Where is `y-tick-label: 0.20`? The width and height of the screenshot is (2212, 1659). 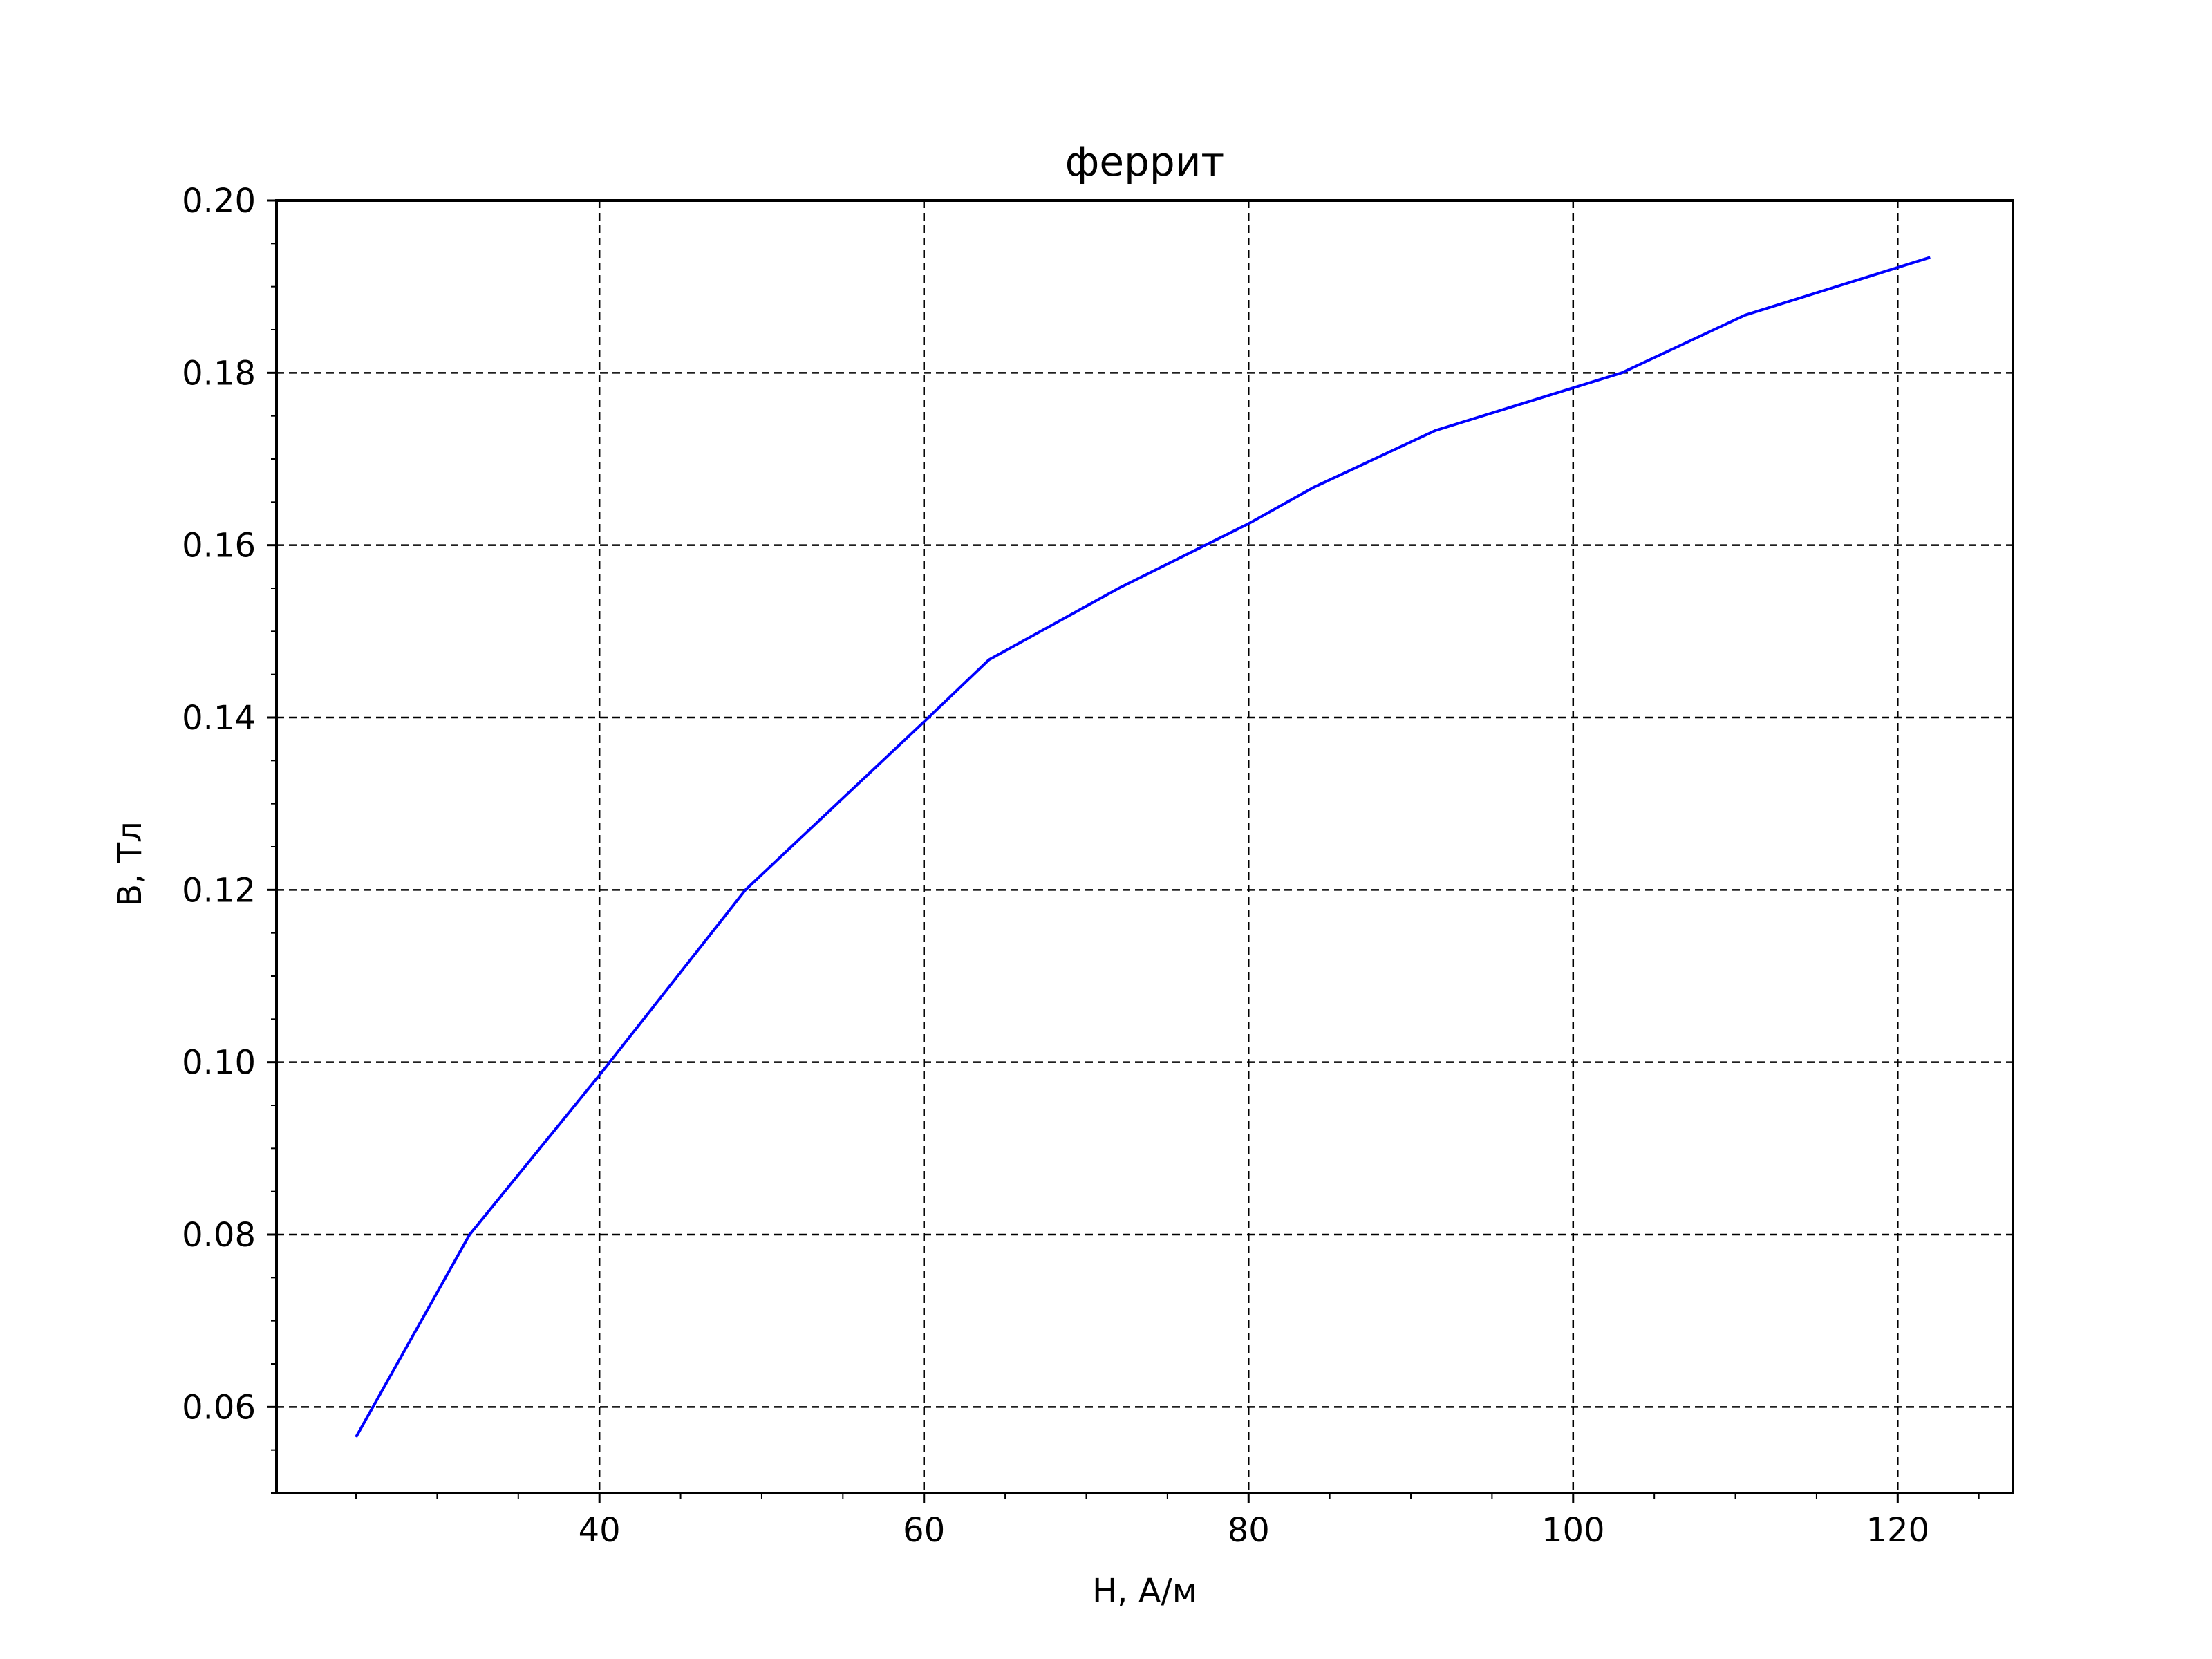
y-tick-label: 0.20 is located at coordinates (219, 201).